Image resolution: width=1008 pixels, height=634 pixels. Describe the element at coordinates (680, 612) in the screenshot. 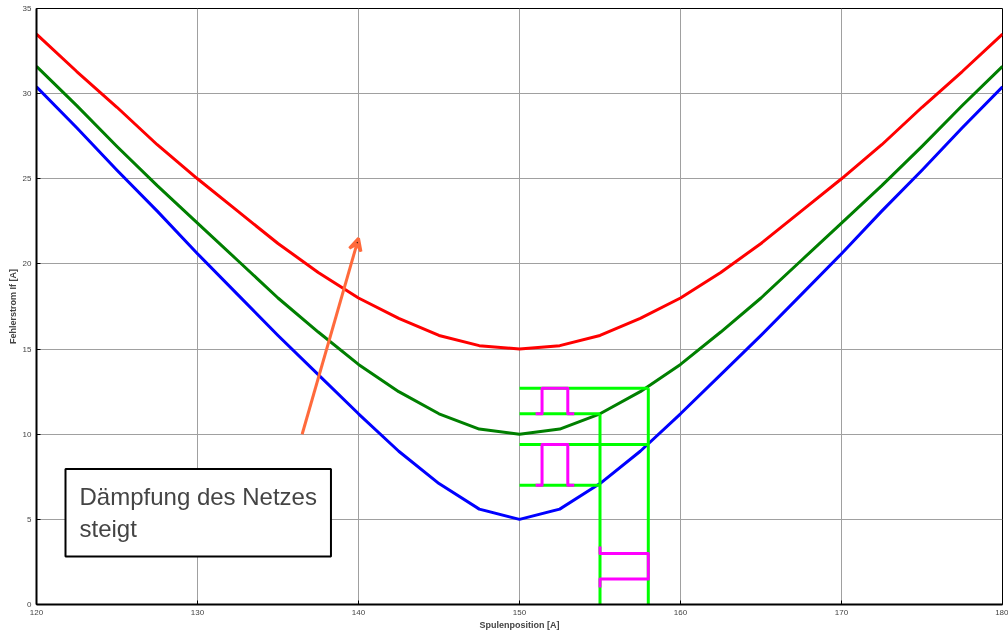

I see `x-tick-label: 160` at that location.